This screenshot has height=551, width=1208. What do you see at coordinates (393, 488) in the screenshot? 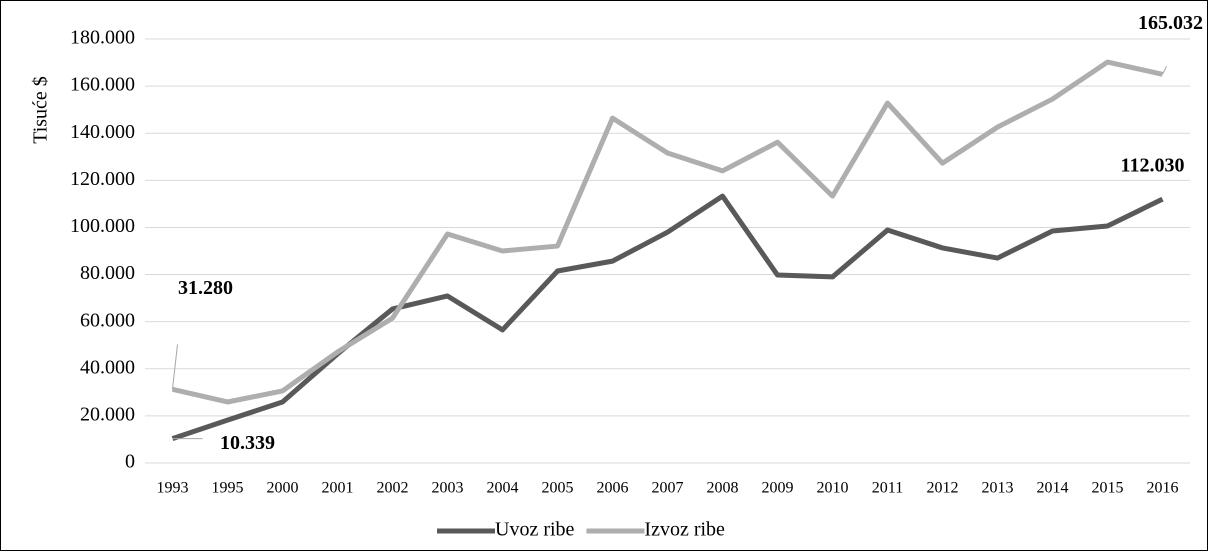
I see `x-tick-label: 2002` at bounding box center [393, 488].